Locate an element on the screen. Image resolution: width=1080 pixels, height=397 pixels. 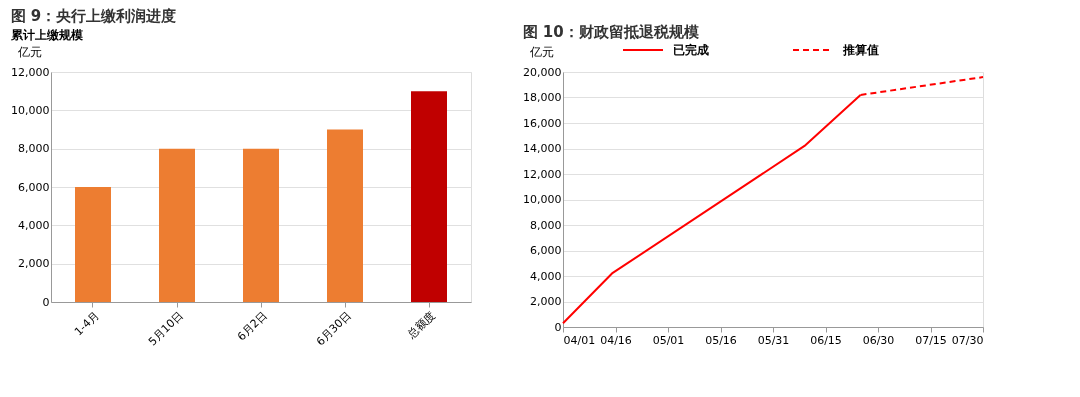
x-tick-label: 总额度 is located at coordinates (421, 325).